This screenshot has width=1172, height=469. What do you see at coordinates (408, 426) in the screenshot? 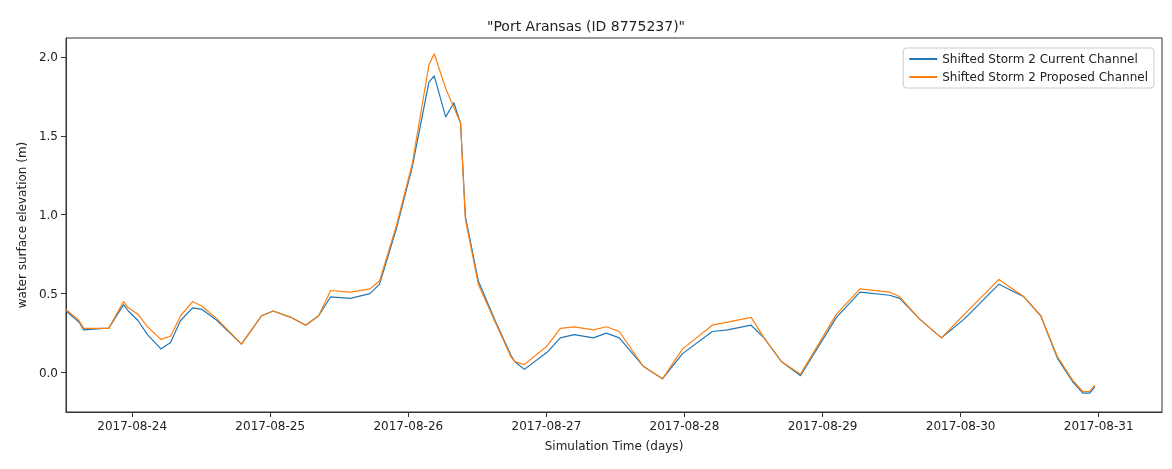
I see `x-tick-label: 2017-08-26` at bounding box center [408, 426].